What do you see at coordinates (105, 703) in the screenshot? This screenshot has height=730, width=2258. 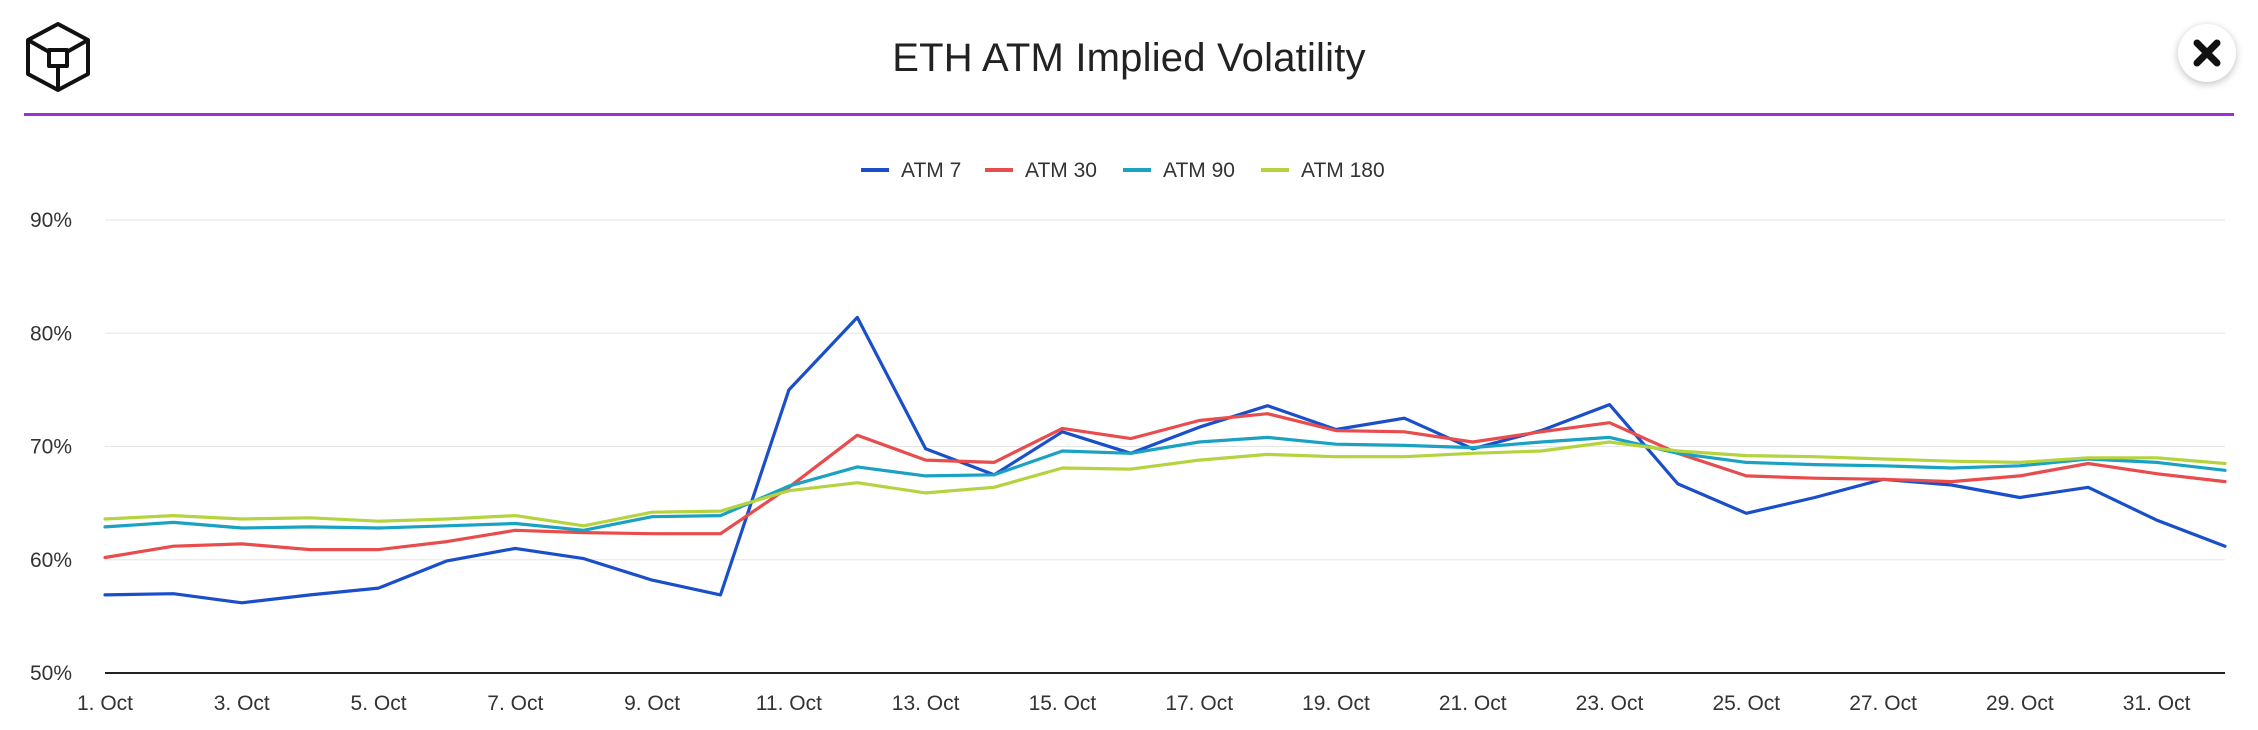 I see `x-tick-label: 1. Oct` at bounding box center [105, 703].